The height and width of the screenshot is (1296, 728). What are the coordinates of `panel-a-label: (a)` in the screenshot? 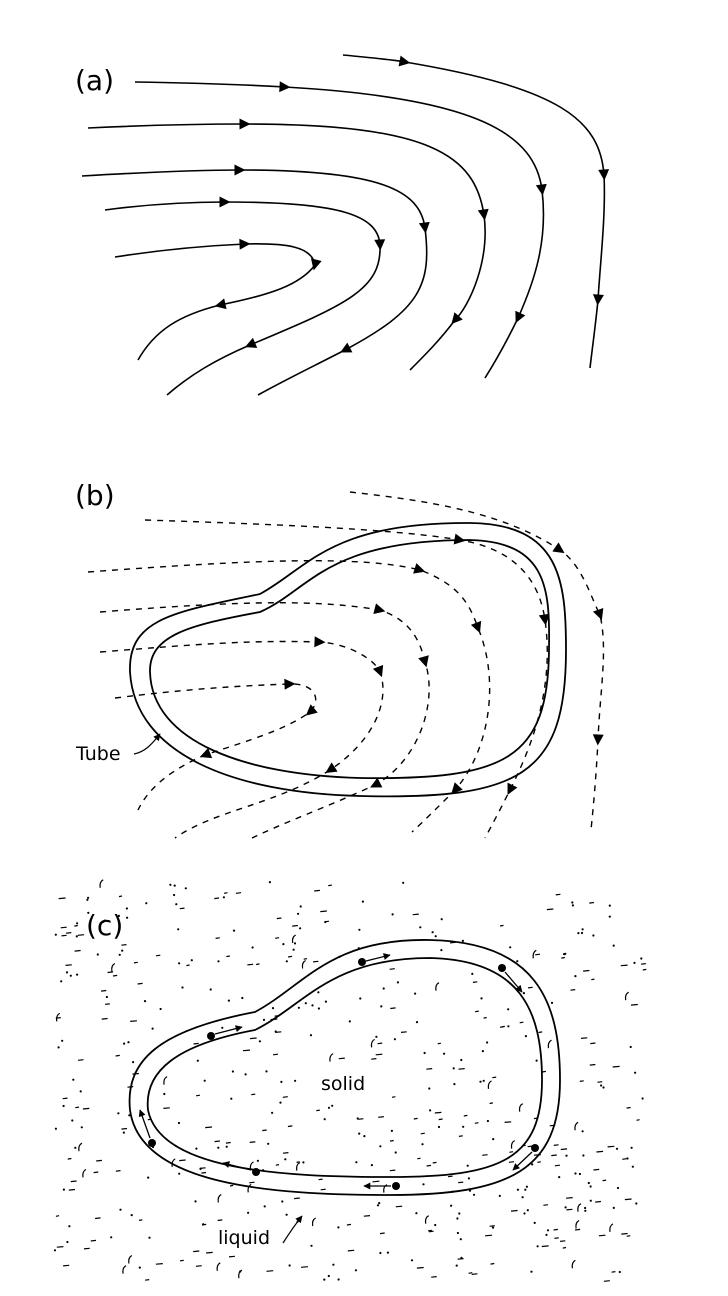 It's located at (94, 80).